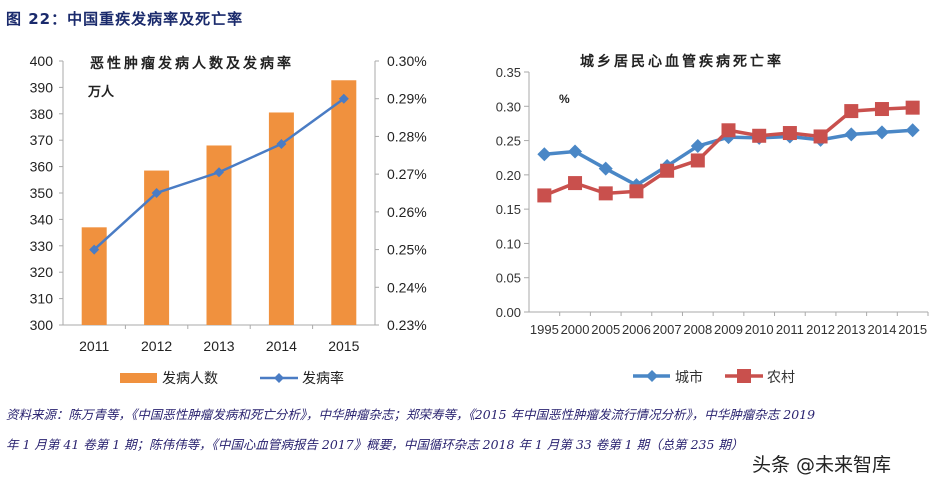 The height and width of the screenshot is (489, 937). I want to click on left-tick-label: 310, so click(42, 299).